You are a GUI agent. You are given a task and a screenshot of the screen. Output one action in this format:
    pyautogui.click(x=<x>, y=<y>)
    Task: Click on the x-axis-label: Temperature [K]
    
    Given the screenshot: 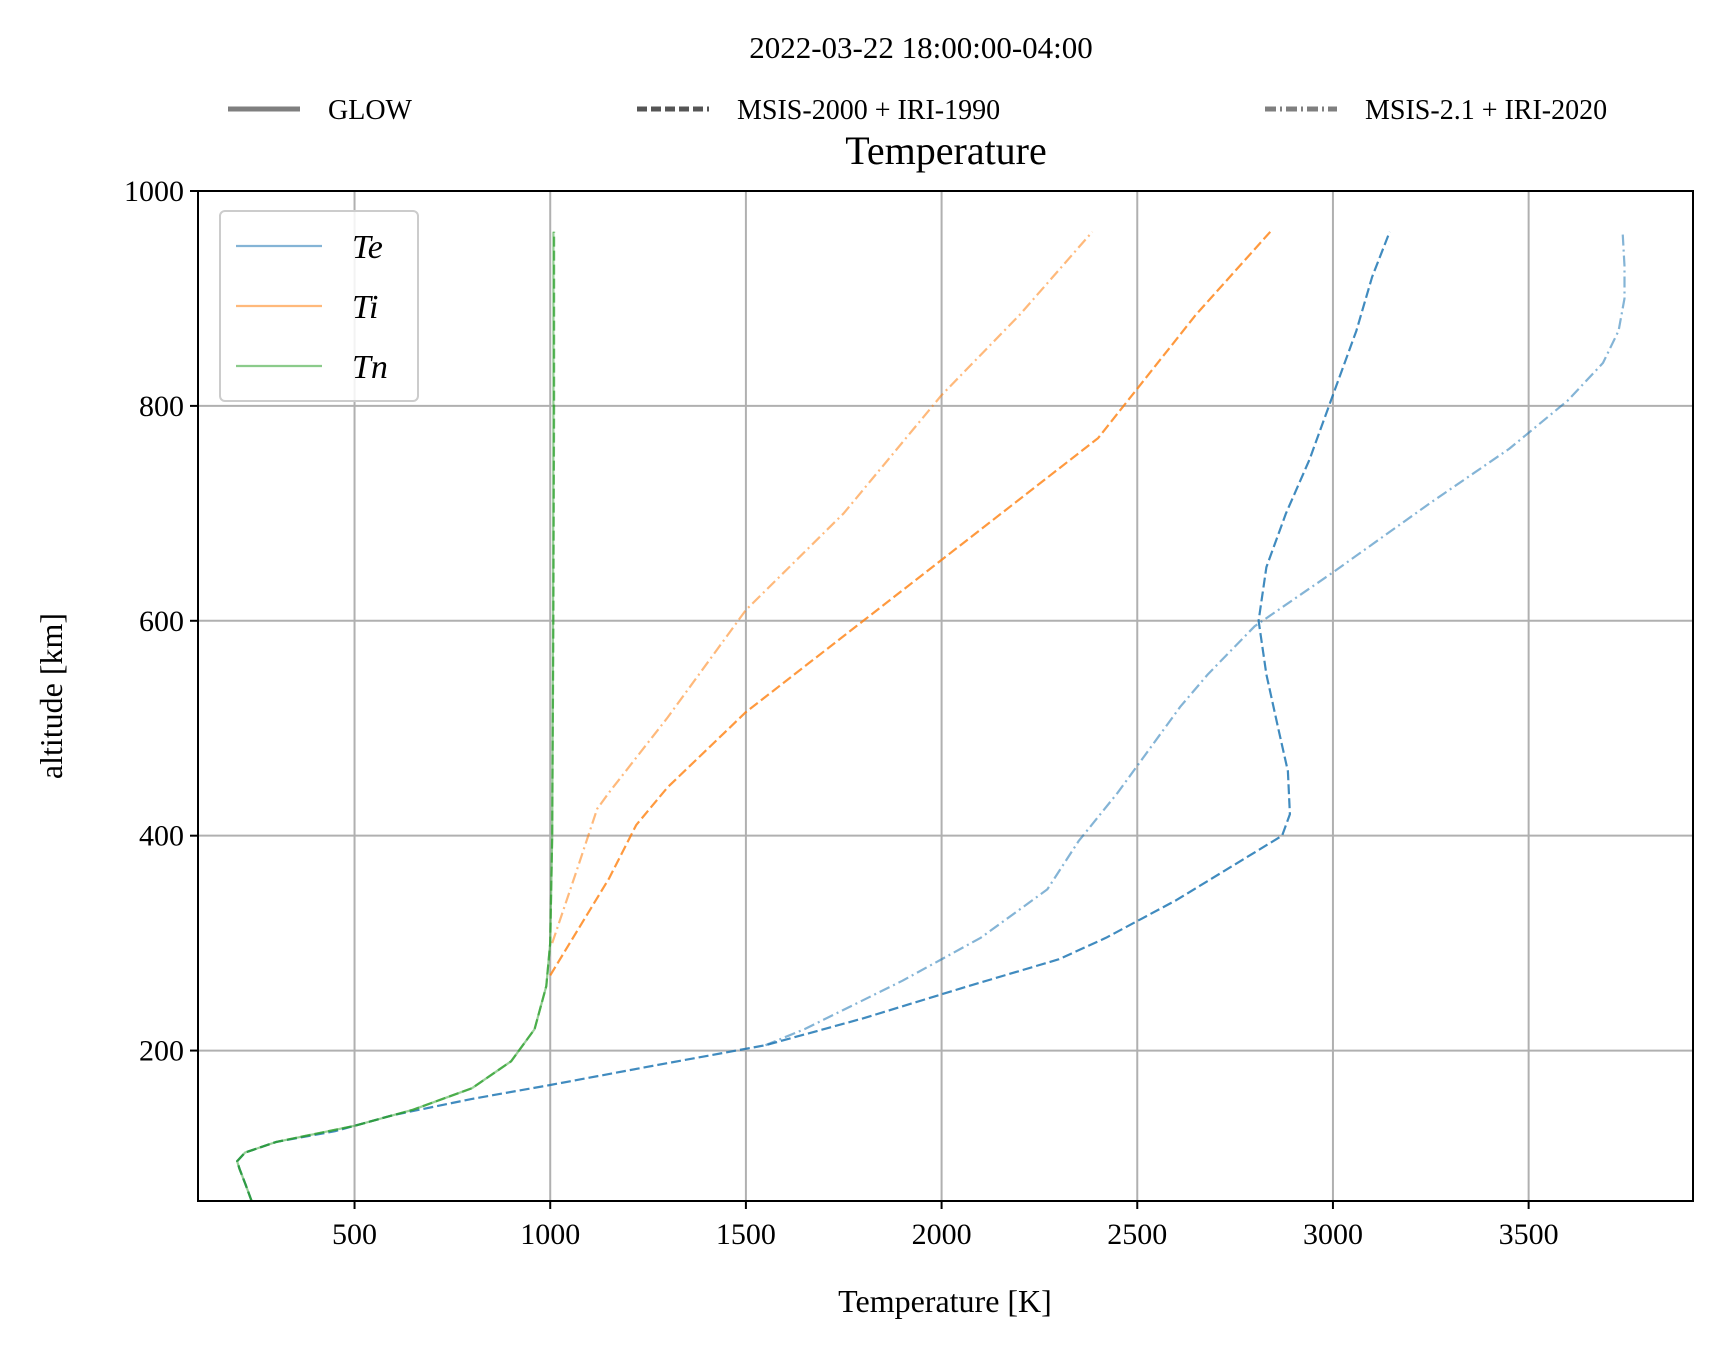 What is the action you would take?
    pyautogui.click(x=945, y=1301)
    